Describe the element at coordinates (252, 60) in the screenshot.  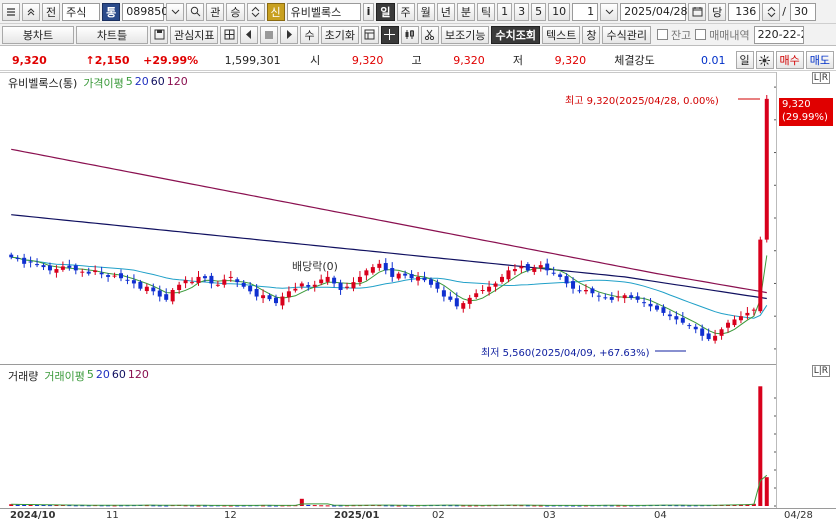
I see `volume-value: 1,599,301` at that location.